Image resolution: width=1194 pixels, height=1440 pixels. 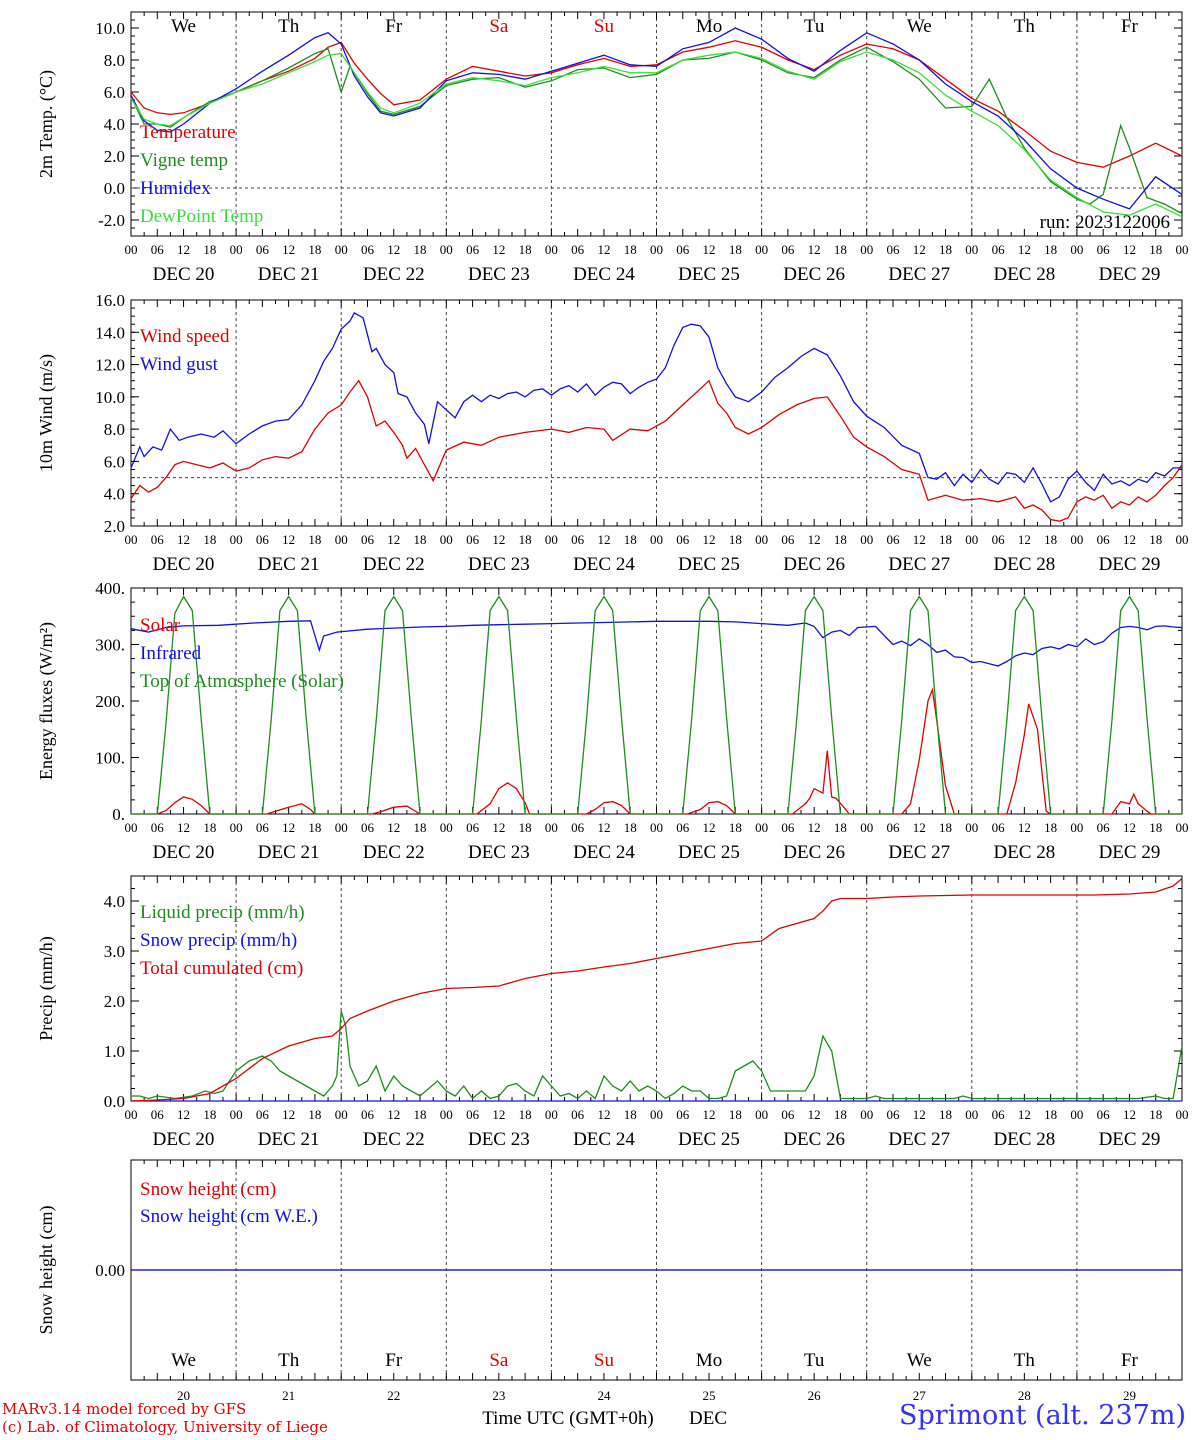 I want to click on y-tick-label: 8.0, so click(x=114, y=60).